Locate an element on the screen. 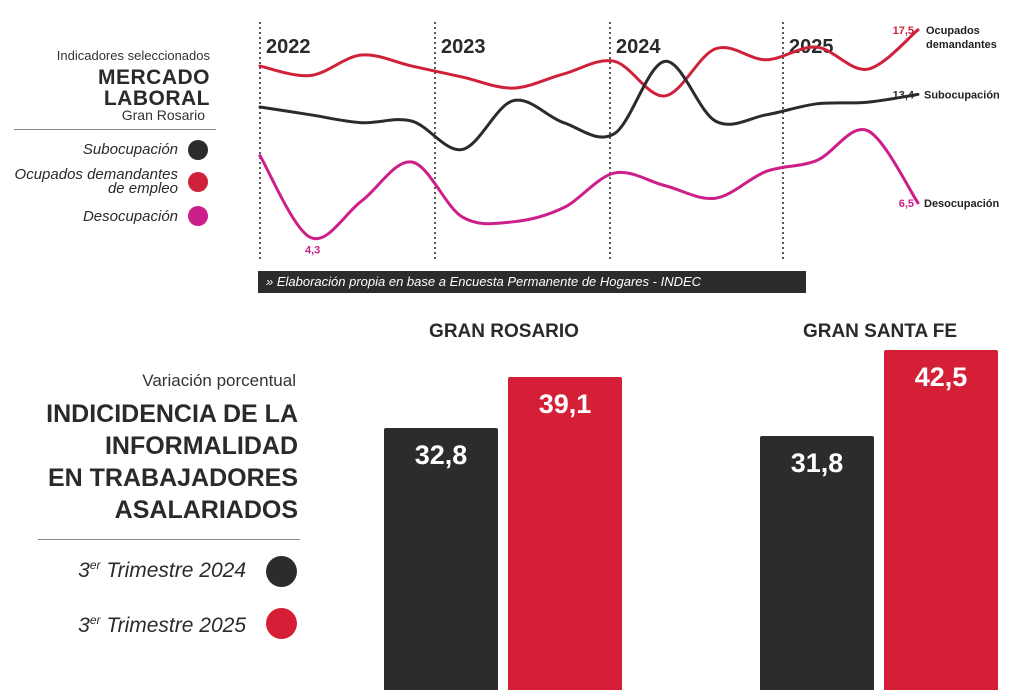 The image size is (1024, 700). chart-title-line1: MERCADO is located at coordinates (154, 77).